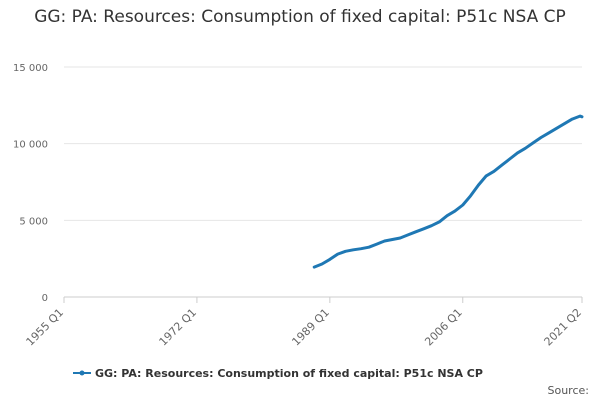 This screenshot has width=600, height=400. I want to click on axes, so click(323, 299).